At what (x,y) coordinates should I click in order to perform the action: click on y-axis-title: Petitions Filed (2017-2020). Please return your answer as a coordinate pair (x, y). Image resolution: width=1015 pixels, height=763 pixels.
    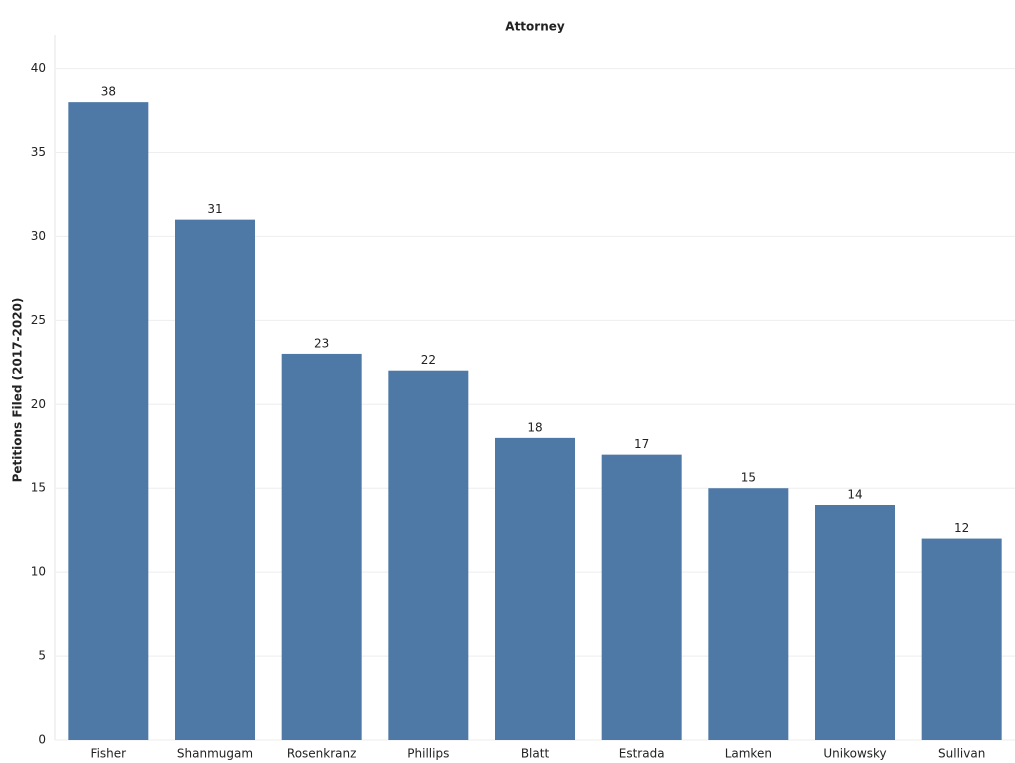
    Looking at the image, I should click on (18, 390).